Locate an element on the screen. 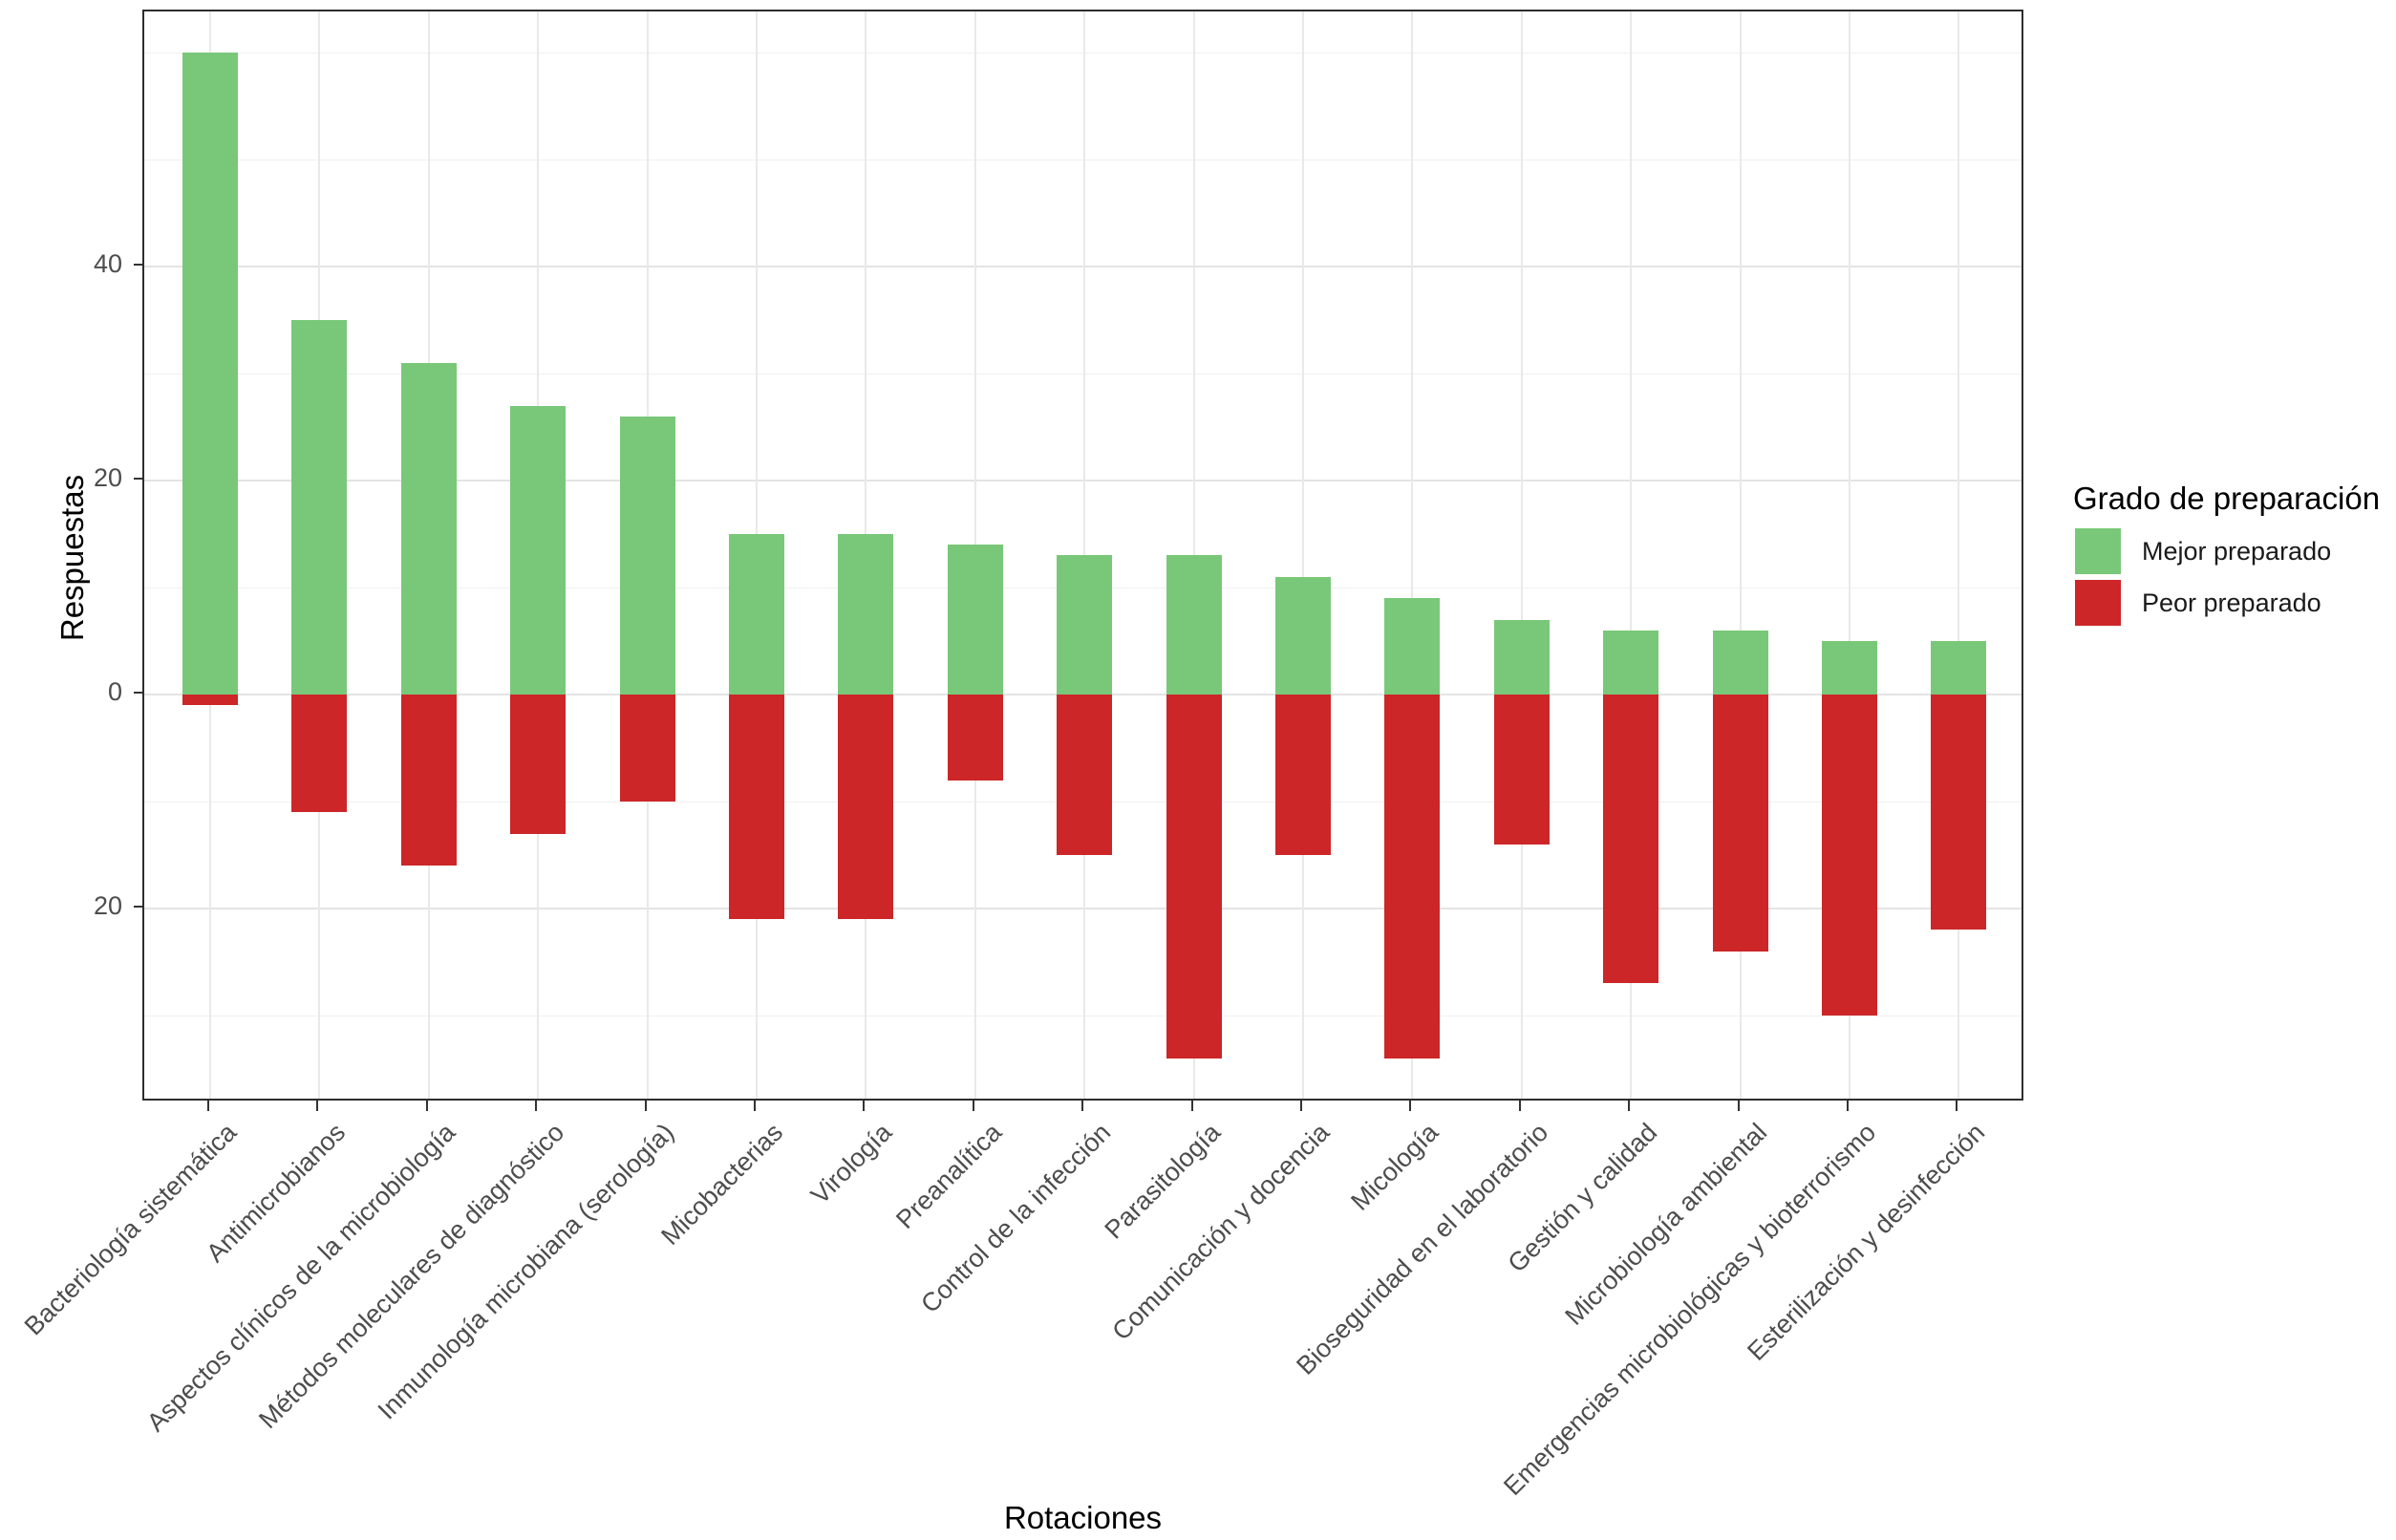  y-axis-title: Respuestas is located at coordinates (72, 558).